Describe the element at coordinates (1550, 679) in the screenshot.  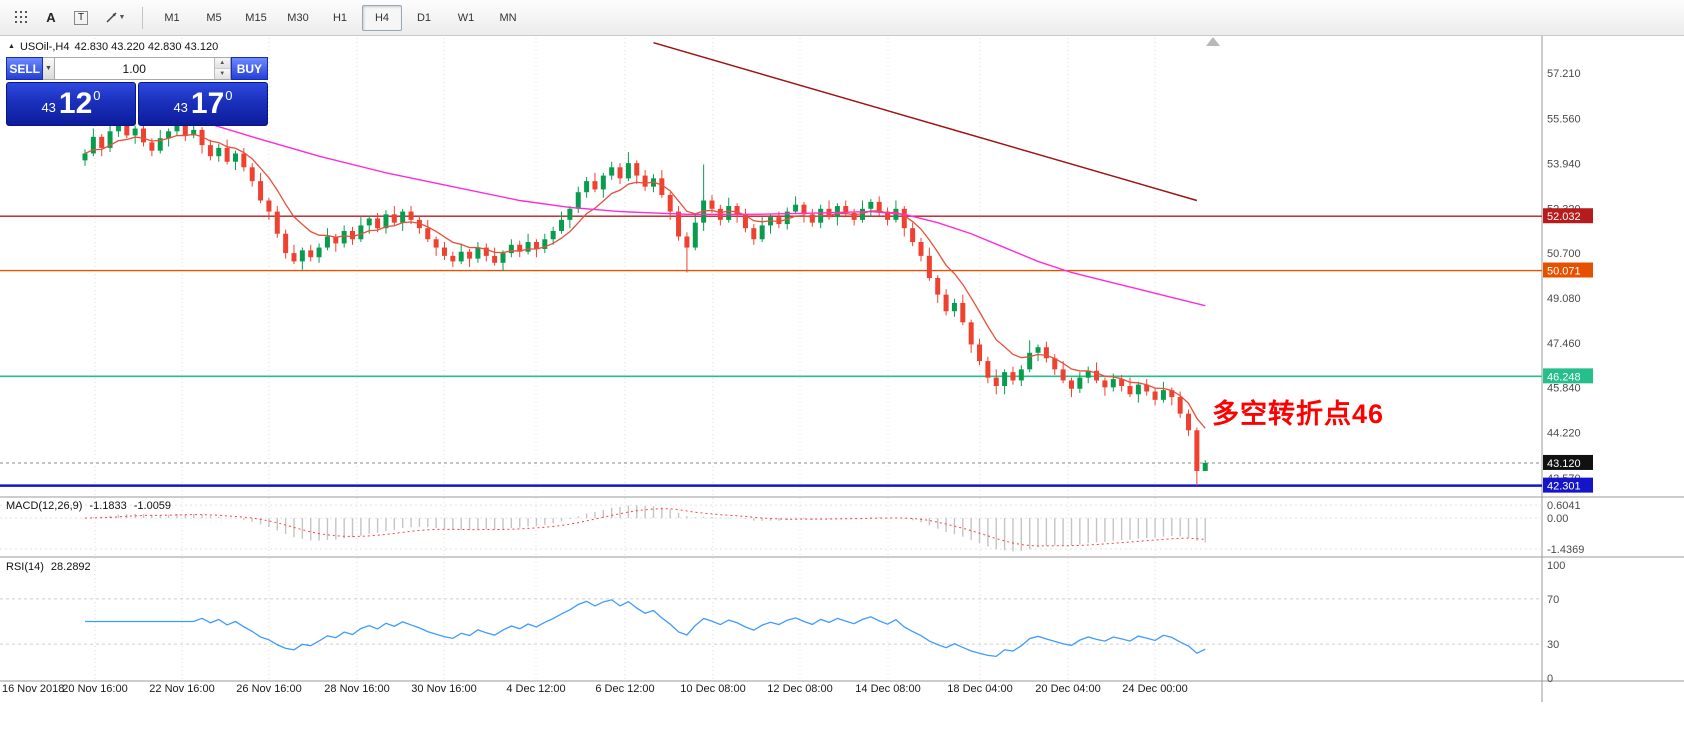
I see `svg-text: 0` at that location.